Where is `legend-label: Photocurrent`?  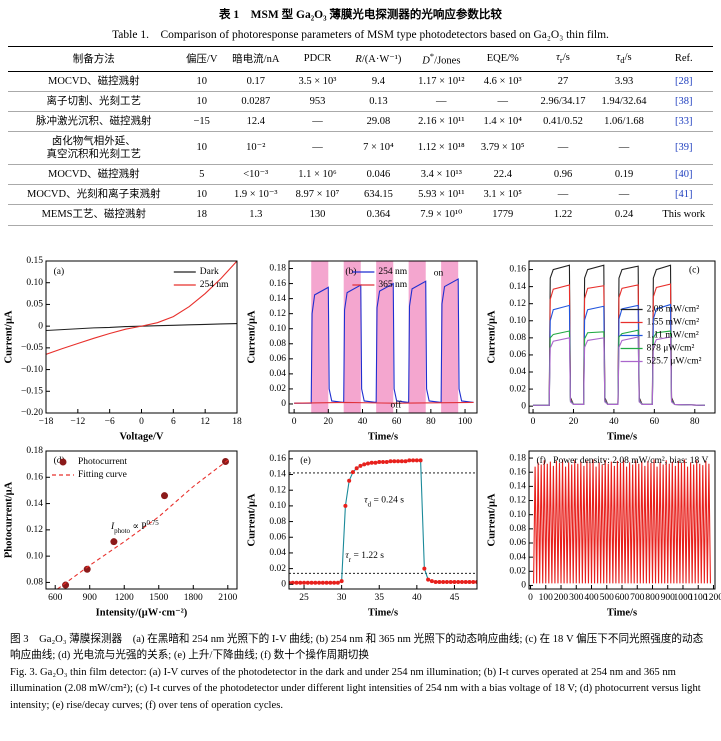 legend-label: Photocurrent is located at coordinates (102, 462).